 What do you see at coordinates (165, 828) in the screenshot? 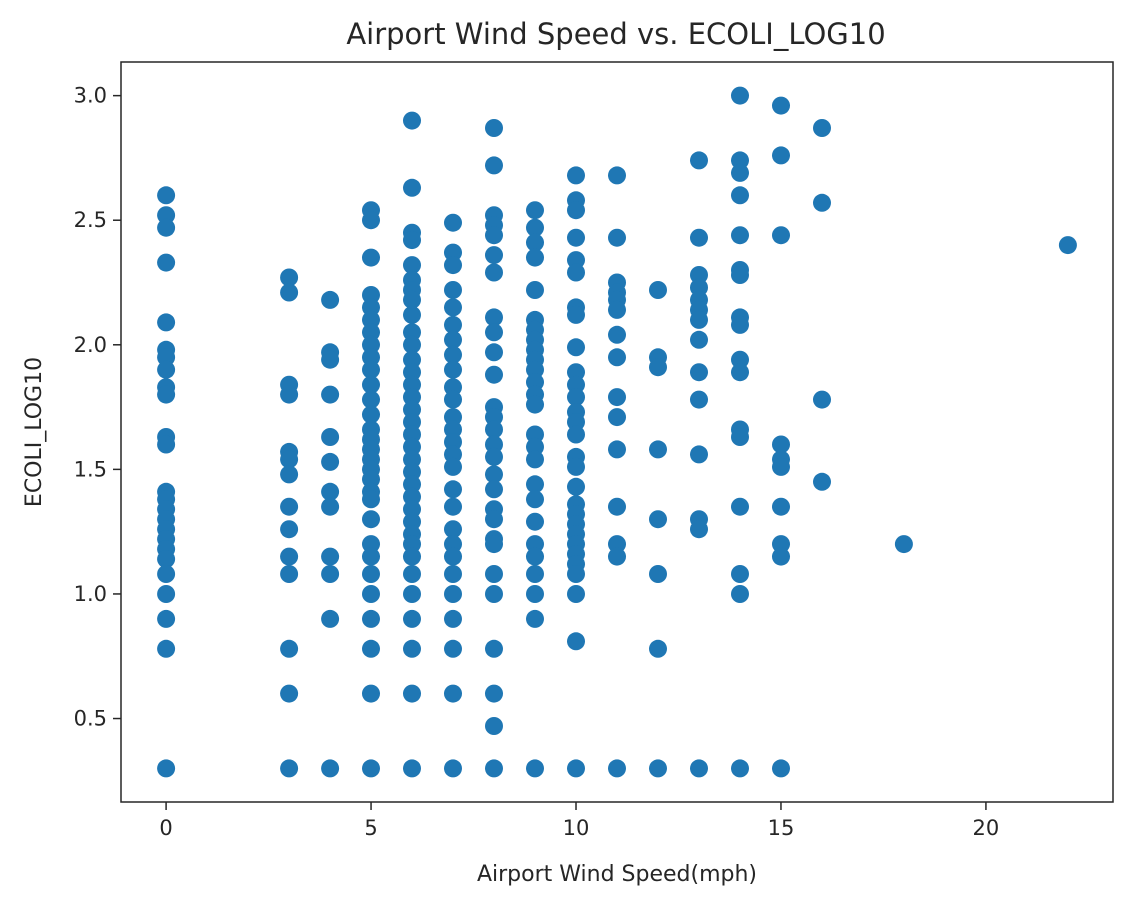
I see `x-tick-label: 0` at bounding box center [165, 828].